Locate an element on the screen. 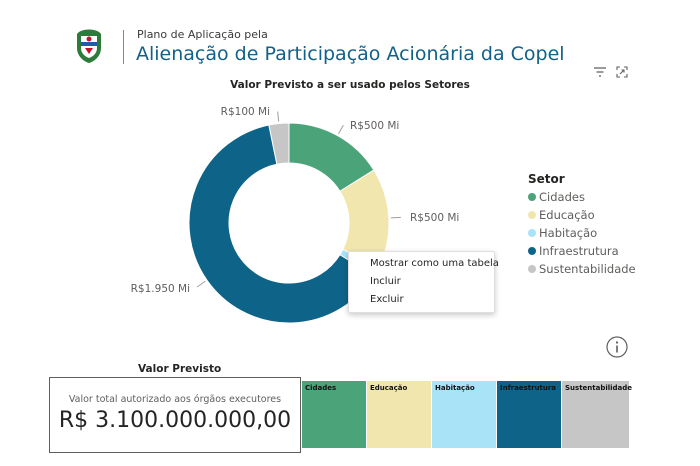  treemap-tile-label: Educação is located at coordinates (389, 388).